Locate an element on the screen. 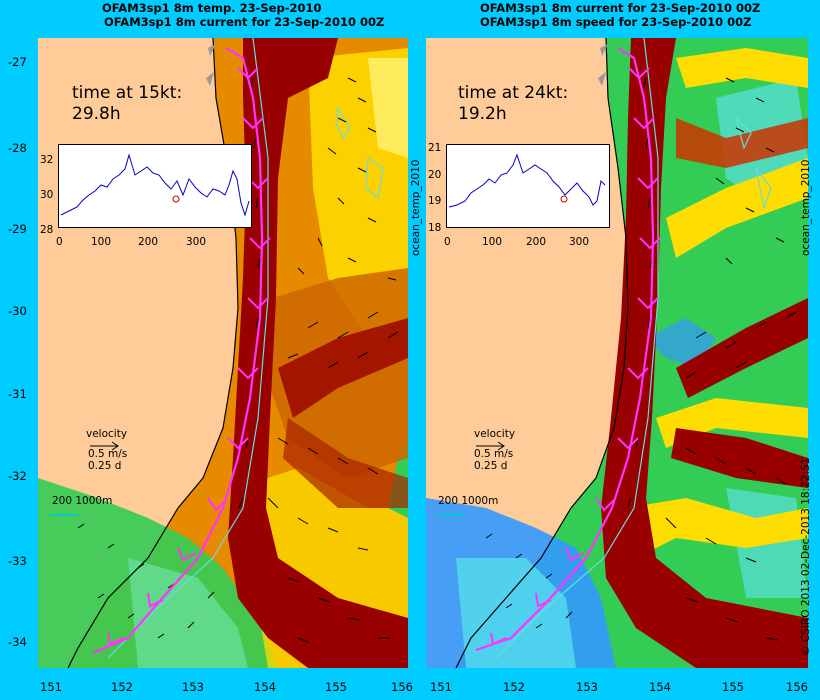 The image size is (820, 700). inset-ytick: 28 is located at coordinates (47, 230).